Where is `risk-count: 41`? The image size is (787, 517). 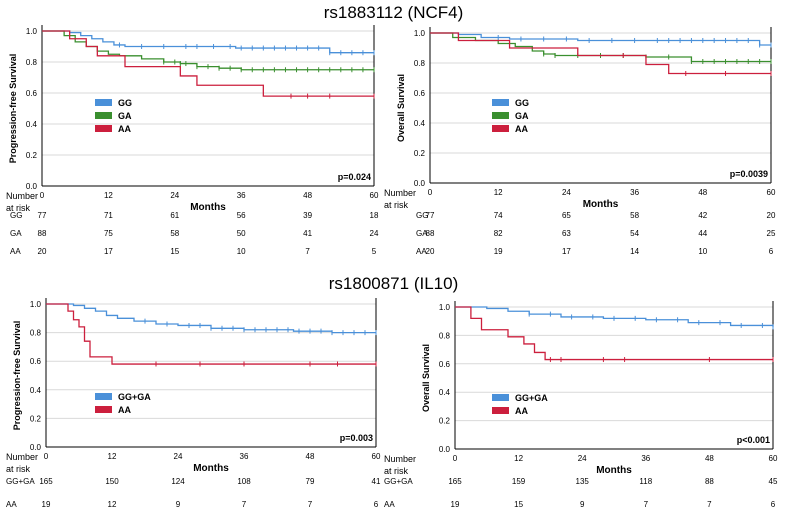 risk-count: 41 is located at coordinates (307, 233).